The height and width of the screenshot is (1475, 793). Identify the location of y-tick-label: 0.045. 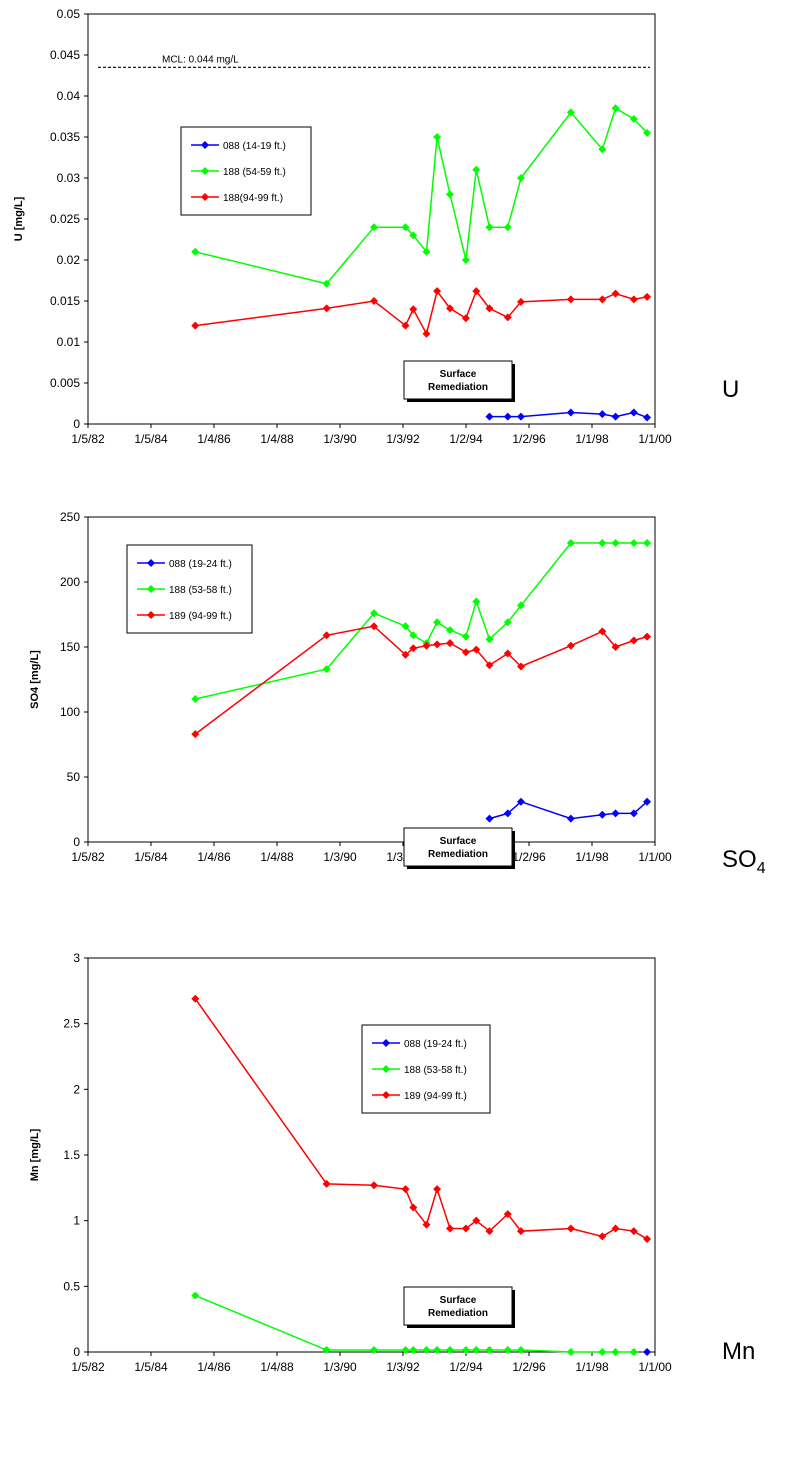
(65, 55).